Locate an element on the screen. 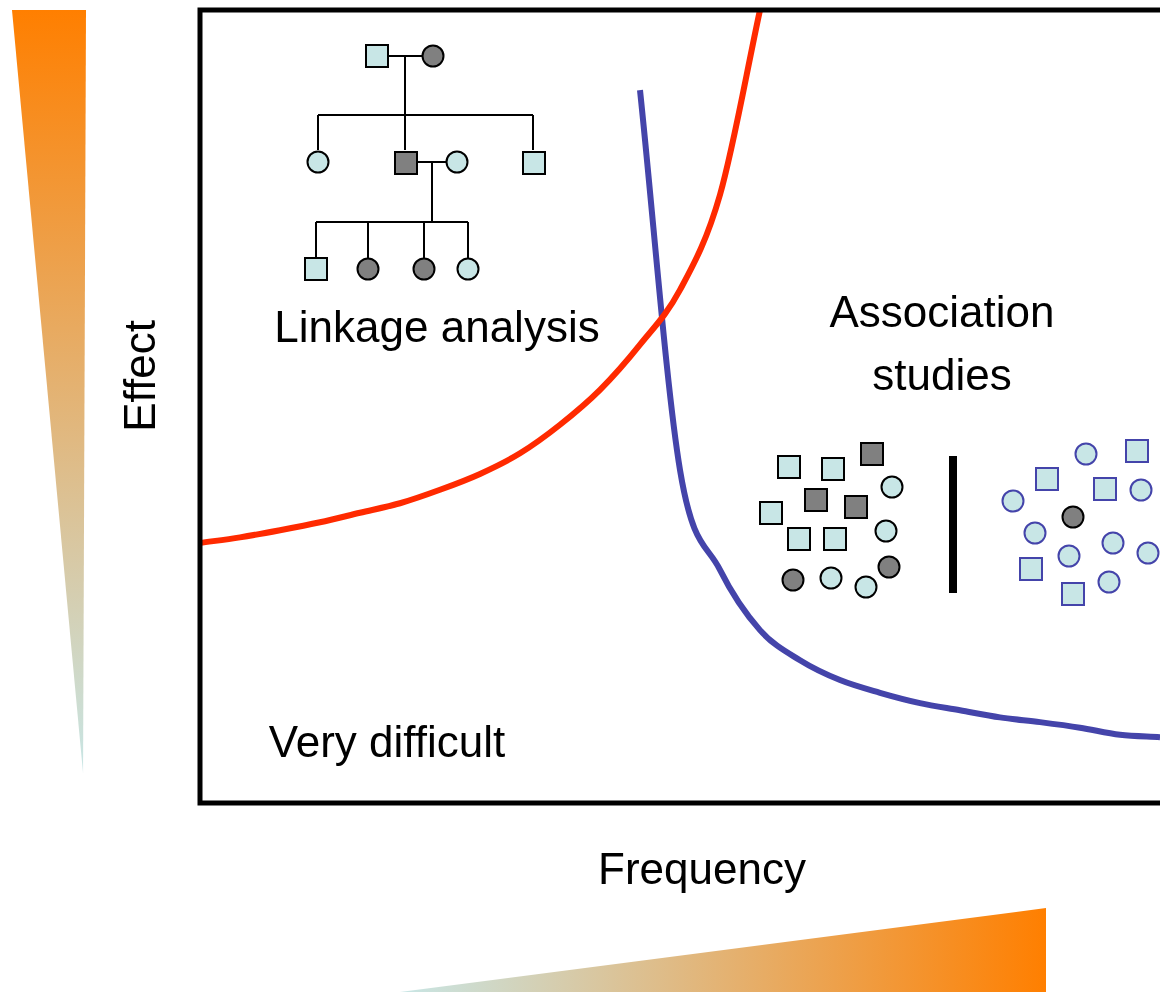 The image size is (1160, 992). x-axis-title: Frequency is located at coordinates (702, 869).